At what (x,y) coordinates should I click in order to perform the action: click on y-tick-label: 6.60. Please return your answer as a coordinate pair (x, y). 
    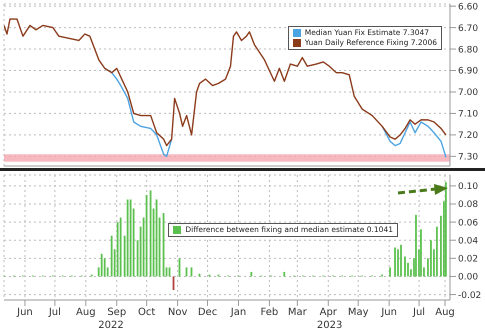
    Looking at the image, I should click on (468, 7).